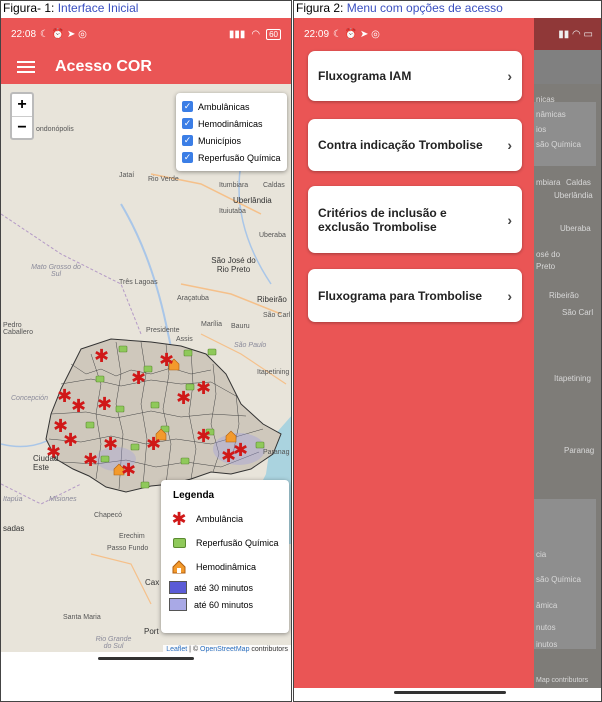 This screenshot has width=602, height=702. What do you see at coordinates (127, 175) in the screenshot?
I see `map-label-jatai: Jataí` at bounding box center [127, 175].